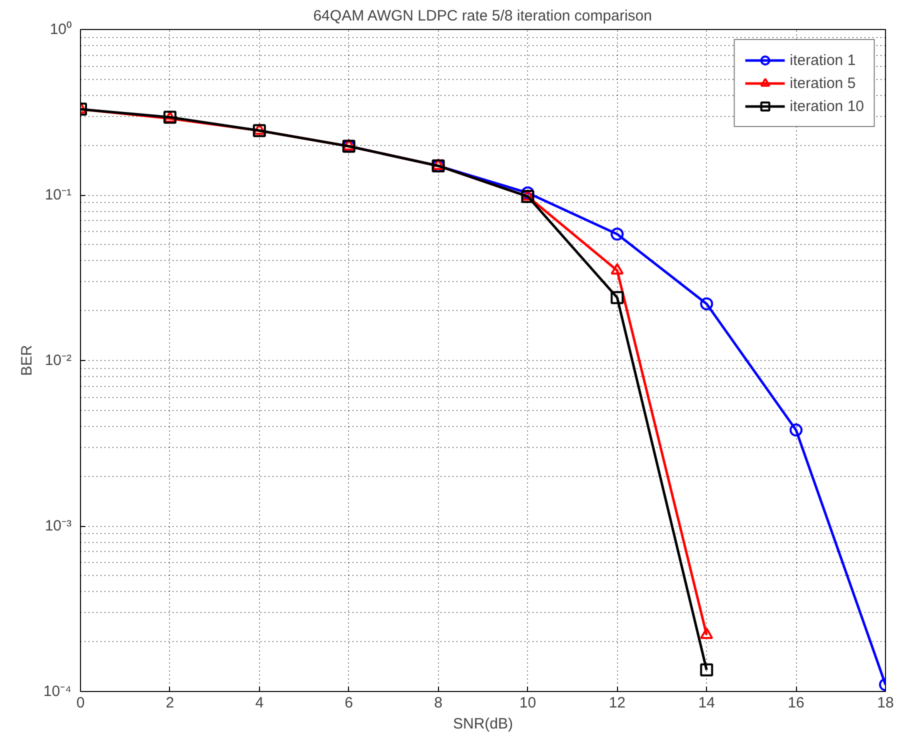  What do you see at coordinates (827, 106) in the screenshot?
I see `legend-label: iteration 10` at bounding box center [827, 106].